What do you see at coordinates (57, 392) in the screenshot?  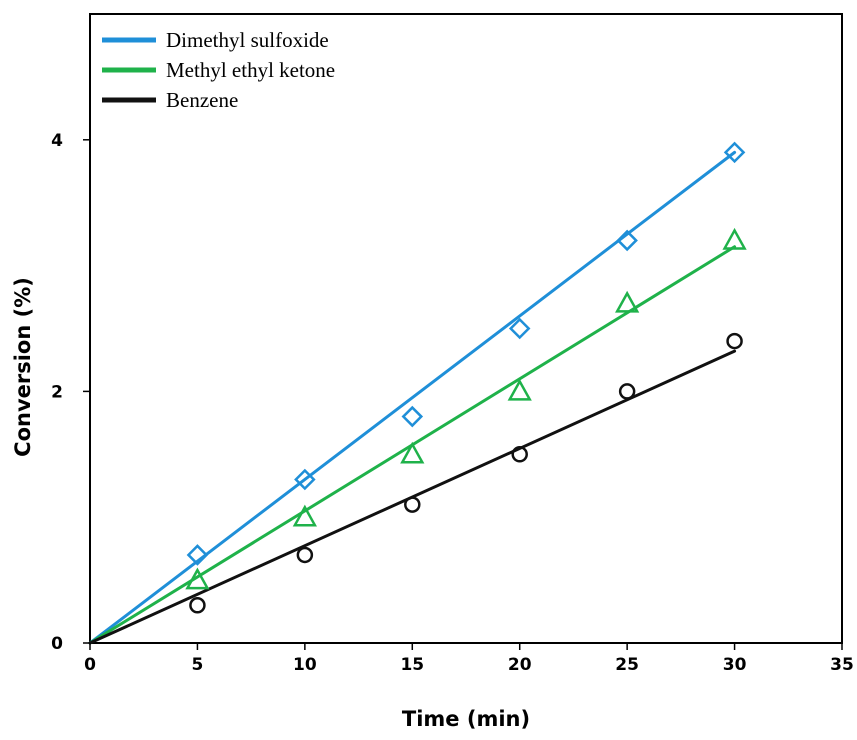 I see `y-tick-label: 2` at bounding box center [57, 392].